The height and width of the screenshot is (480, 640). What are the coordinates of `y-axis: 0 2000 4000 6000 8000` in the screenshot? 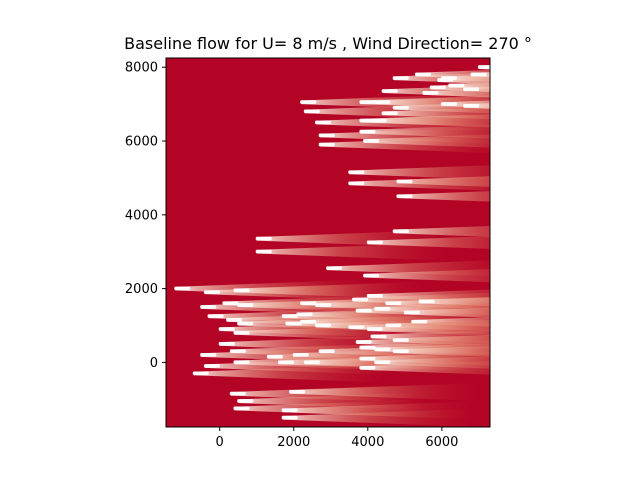 It's located at (145, 216).